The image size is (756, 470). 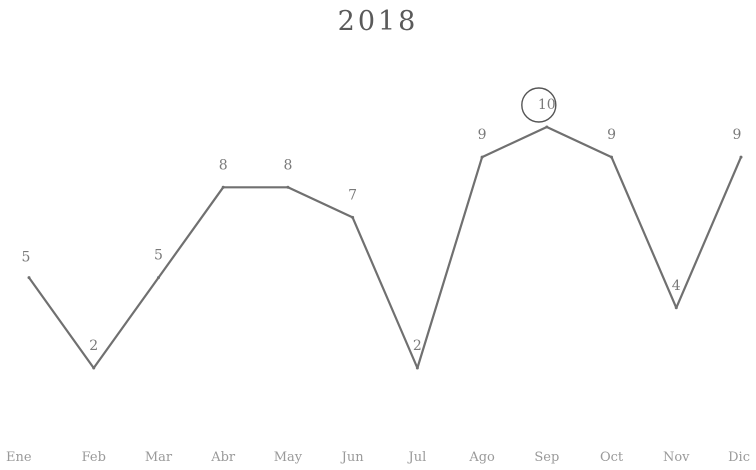 I want to click on highlight-circle, so click(x=539, y=105).